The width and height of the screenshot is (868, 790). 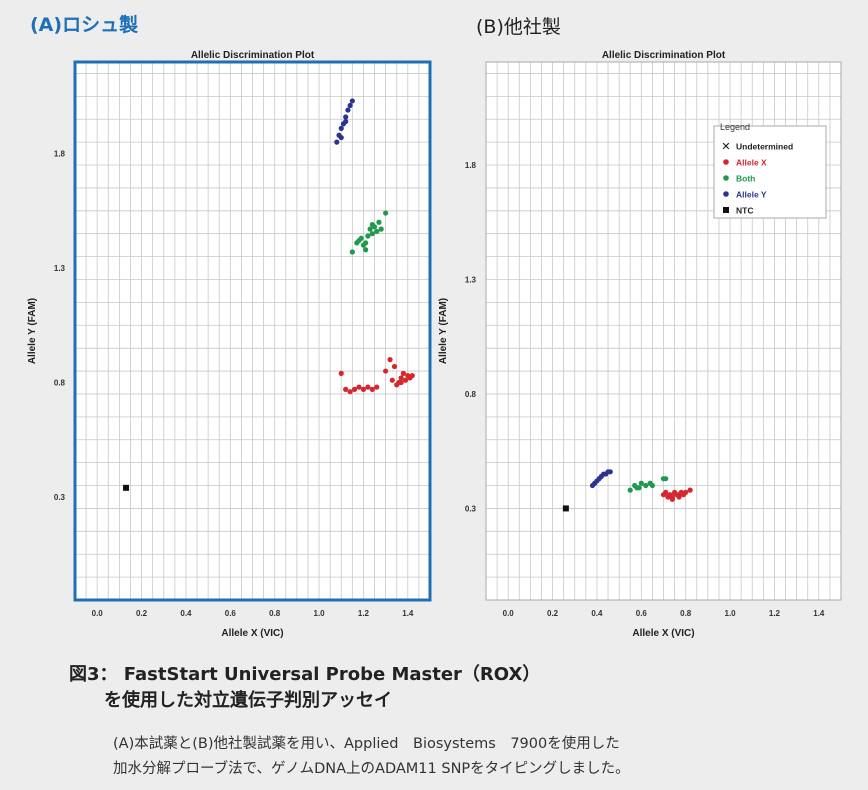 What do you see at coordinates (751, 163) in the screenshot?
I see `legend-entry: Allele X` at bounding box center [751, 163].